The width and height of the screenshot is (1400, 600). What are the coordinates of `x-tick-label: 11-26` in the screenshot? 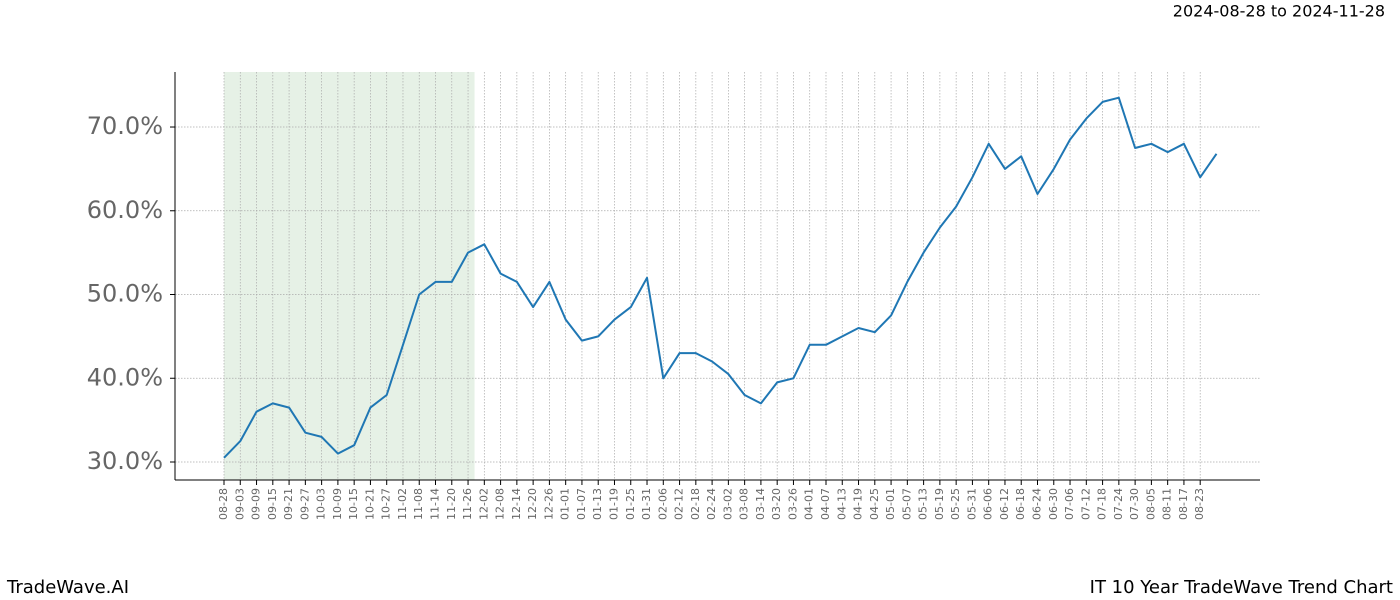 It's located at (467, 504).